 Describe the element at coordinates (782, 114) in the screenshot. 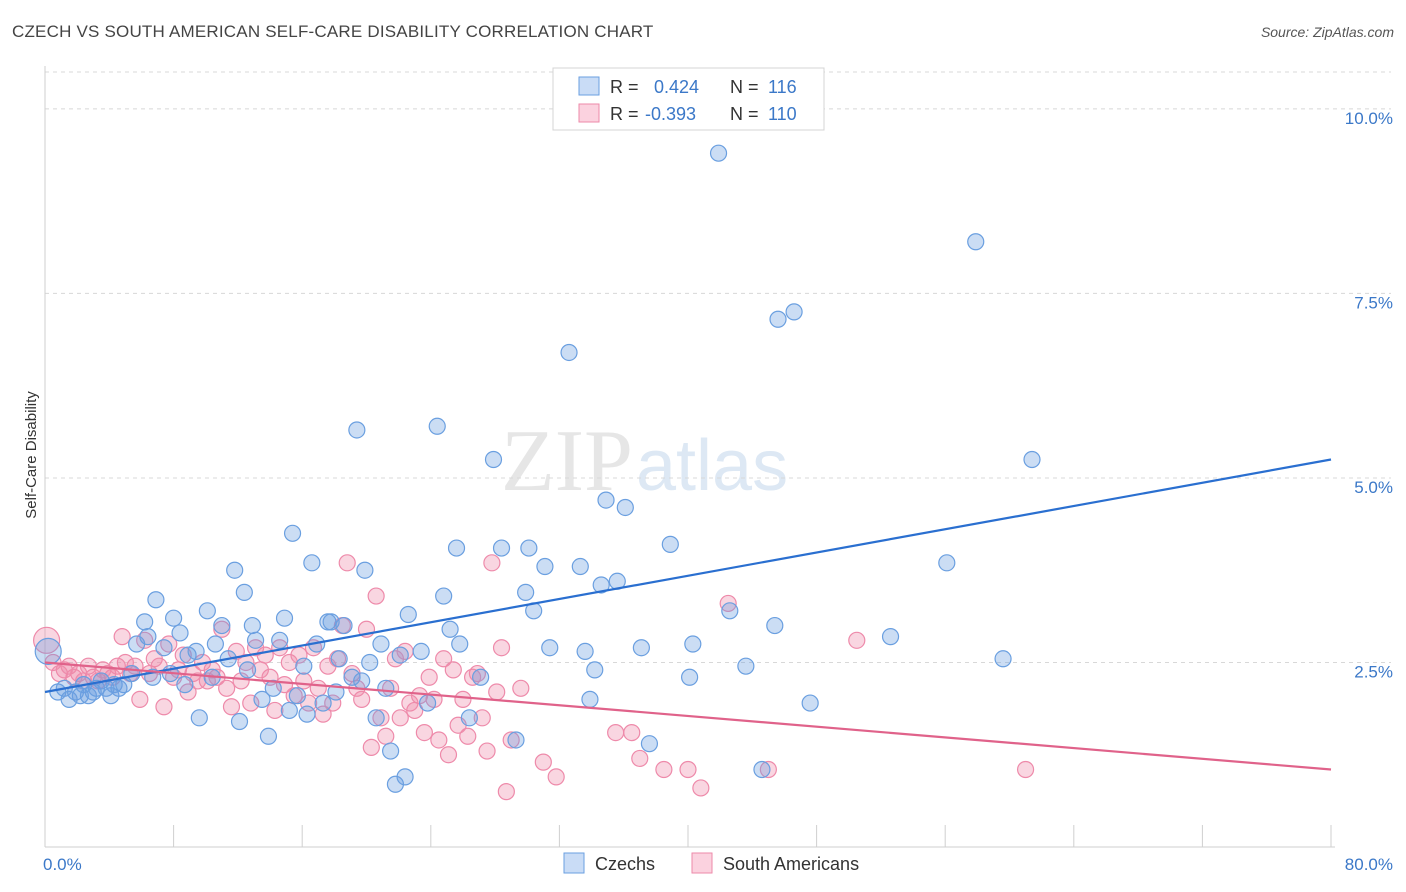

I see `legend-south-americans-n-value: 110` at that location.